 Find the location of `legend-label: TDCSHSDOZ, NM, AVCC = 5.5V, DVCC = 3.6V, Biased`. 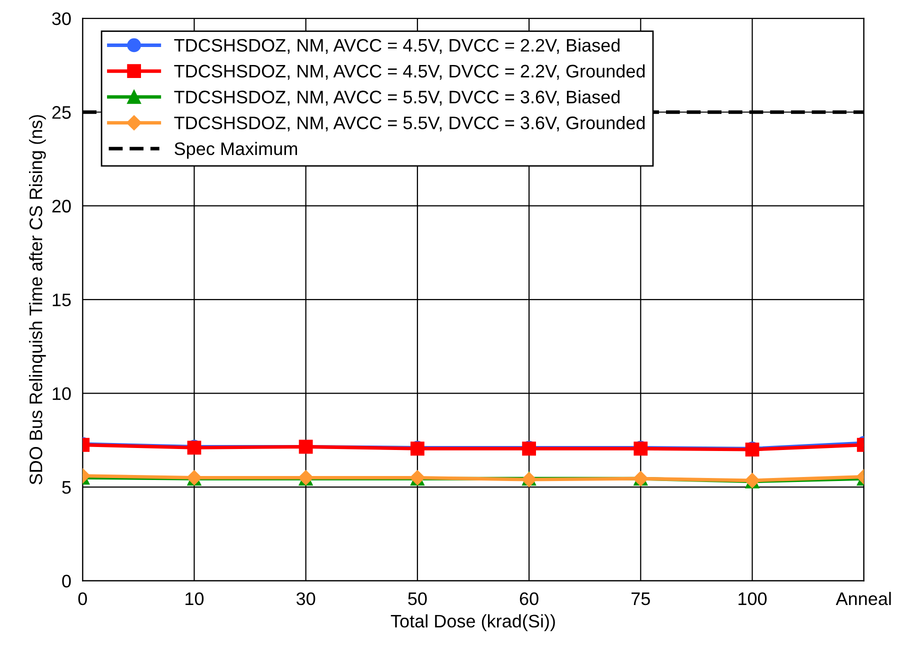

legend-label: TDCSHSDOZ, NM, AVCC = 5.5V, DVCC = 3.6V, Biased is located at coordinates (397, 98).